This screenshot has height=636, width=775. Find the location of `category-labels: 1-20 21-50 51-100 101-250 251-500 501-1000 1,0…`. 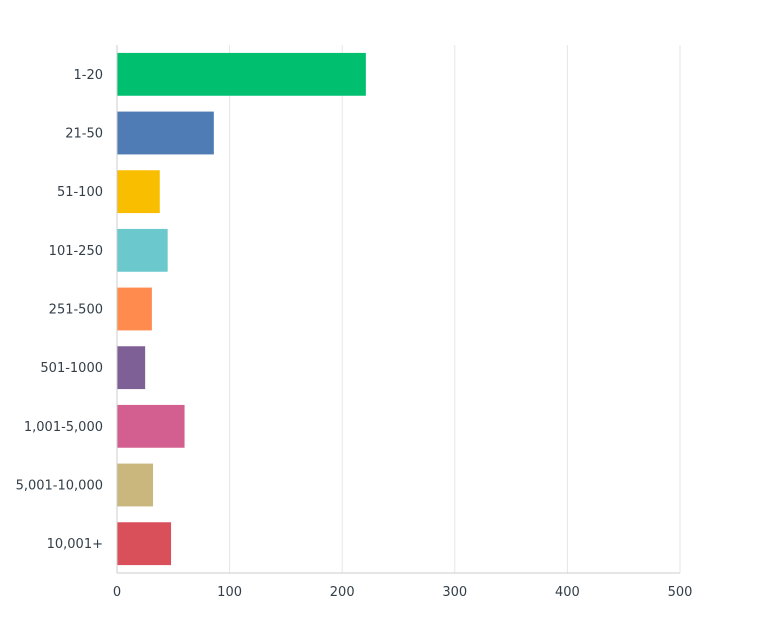

category-labels: 1-20 21-50 51-100 101-250 251-500 501-1000 1,0… is located at coordinates (59, 310).